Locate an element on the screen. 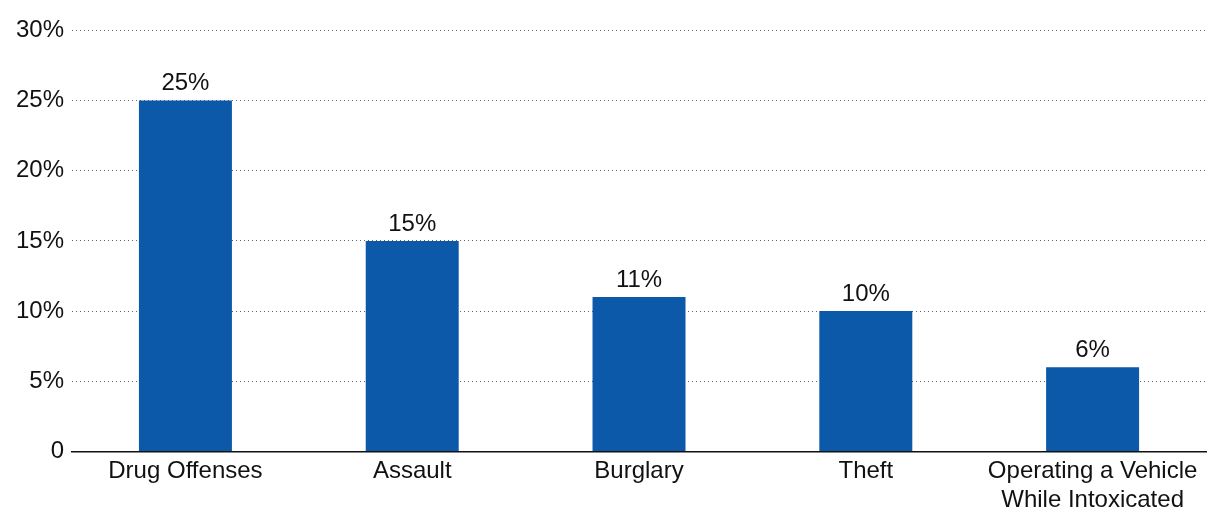 Image resolution: width=1220 pixels, height=529 pixels. y-tick-label: 10% is located at coordinates (40, 309).